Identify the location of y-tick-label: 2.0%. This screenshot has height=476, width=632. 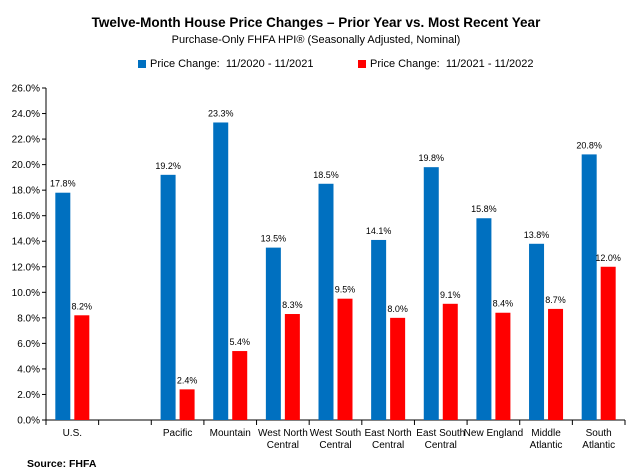
(28, 395).